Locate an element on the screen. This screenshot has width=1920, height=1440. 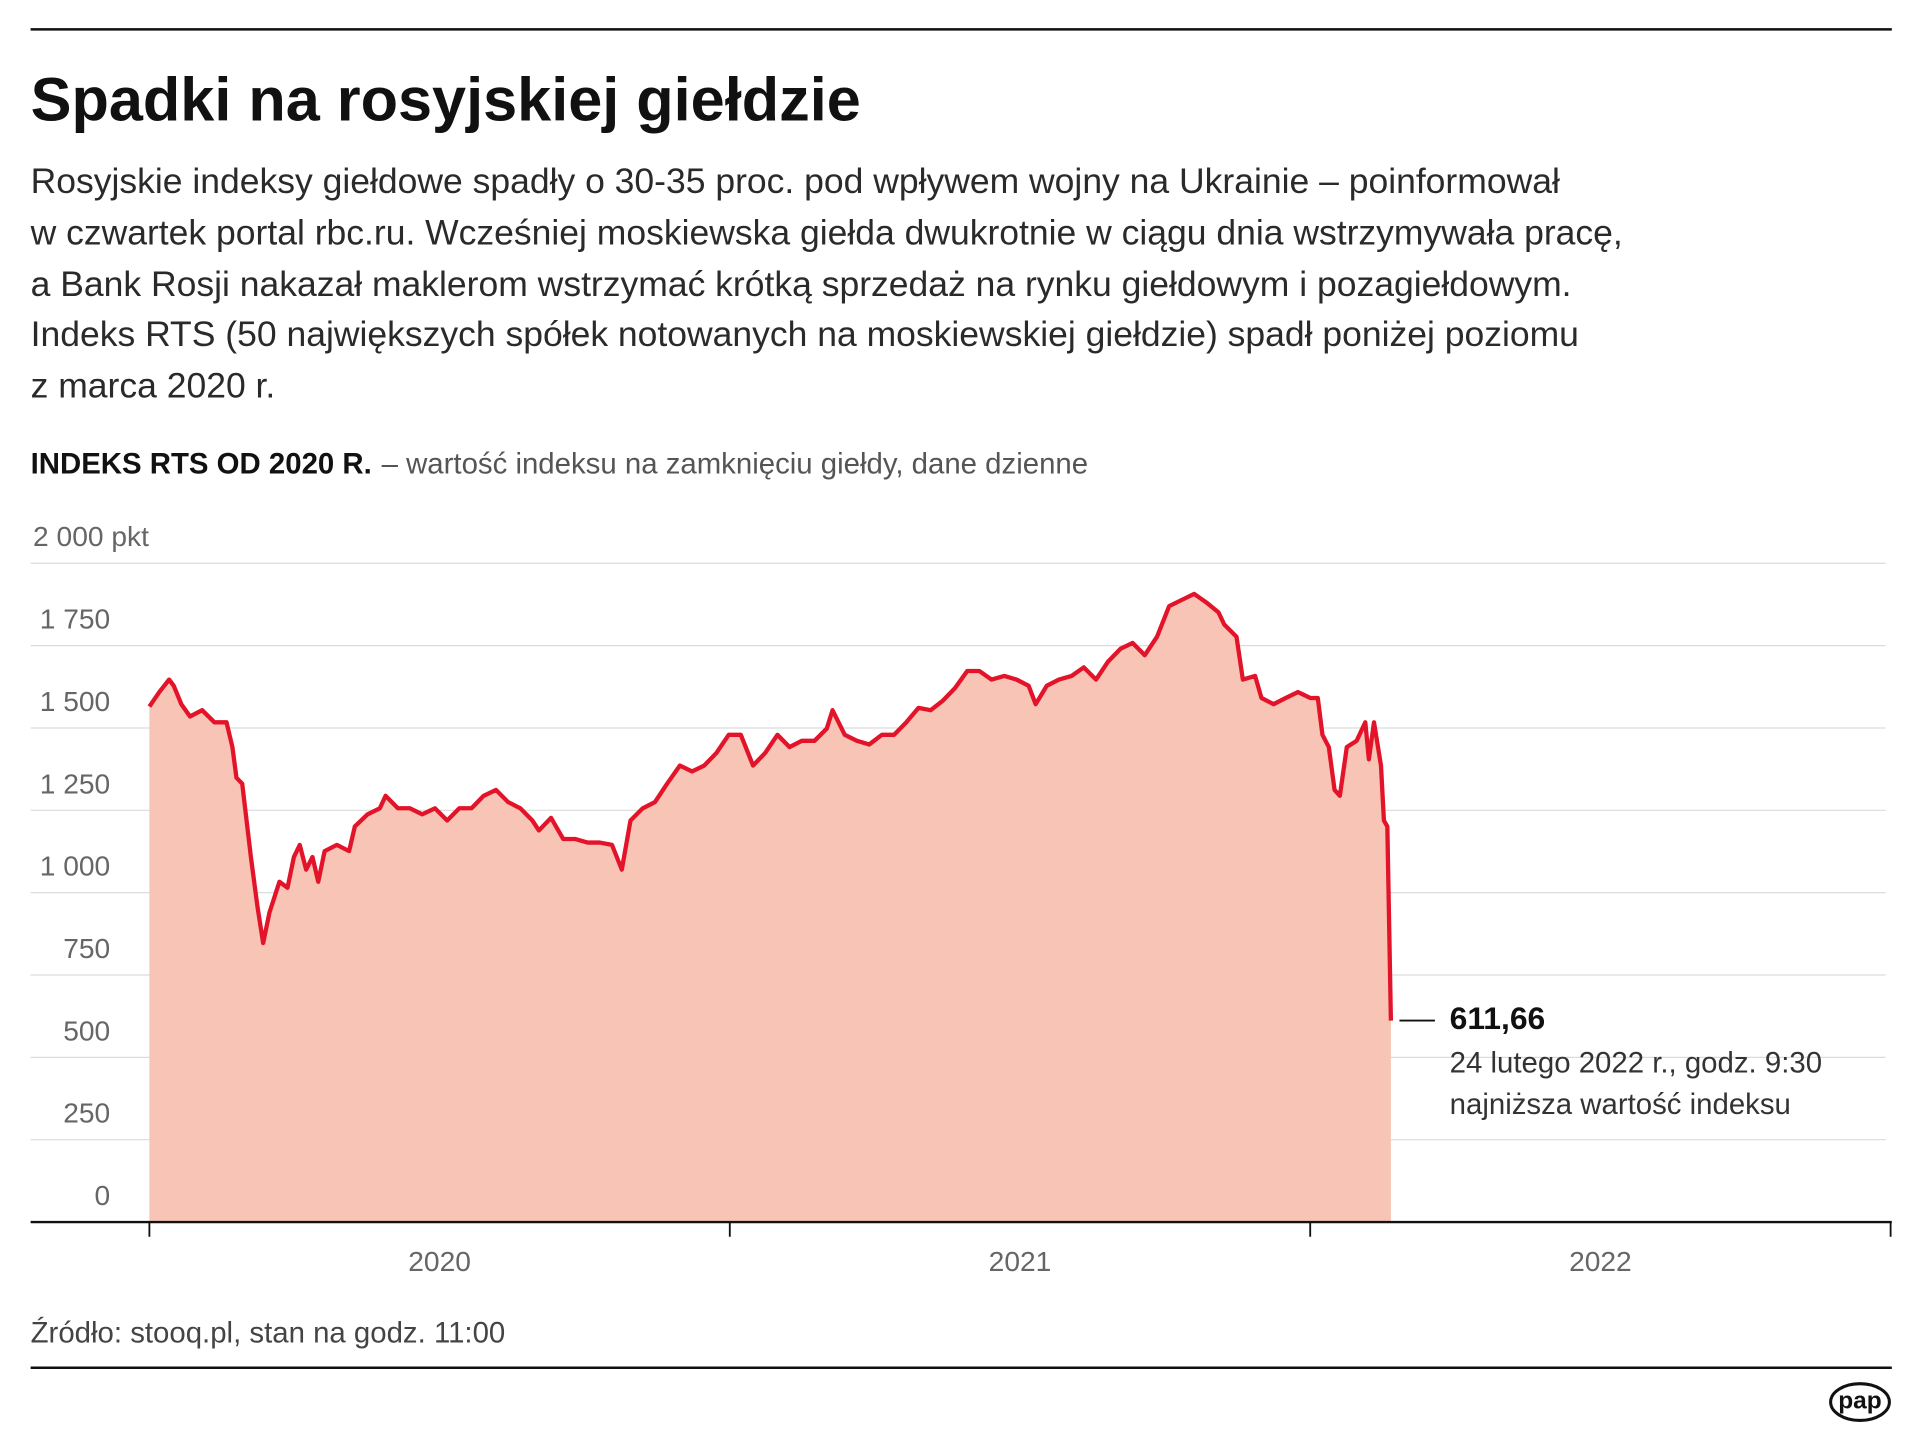
x-tick-label: 2021 is located at coordinates (1020, 1261).